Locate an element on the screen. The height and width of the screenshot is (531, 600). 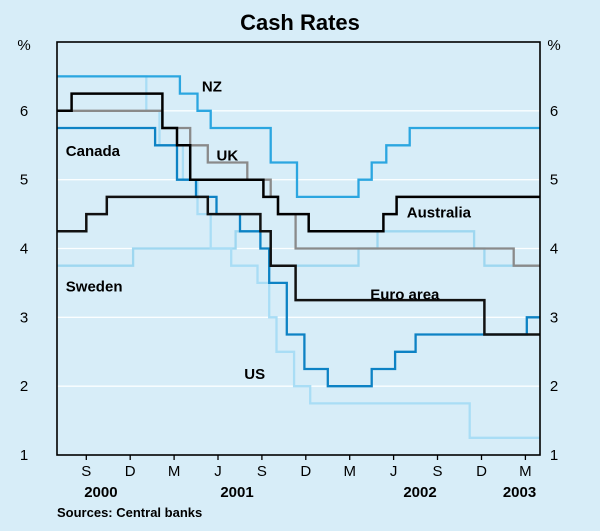
series-label-us: US is located at coordinates (254, 374).